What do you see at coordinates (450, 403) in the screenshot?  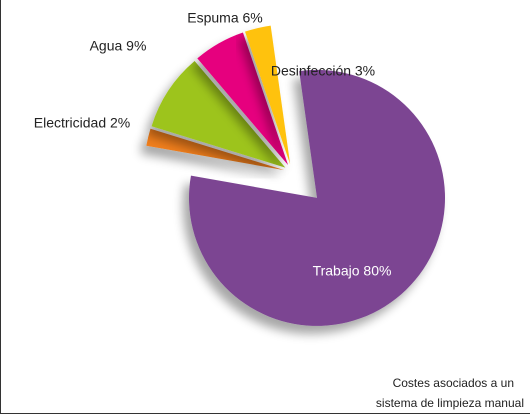 I see `note: sistema de limpieza manual` at bounding box center [450, 403].